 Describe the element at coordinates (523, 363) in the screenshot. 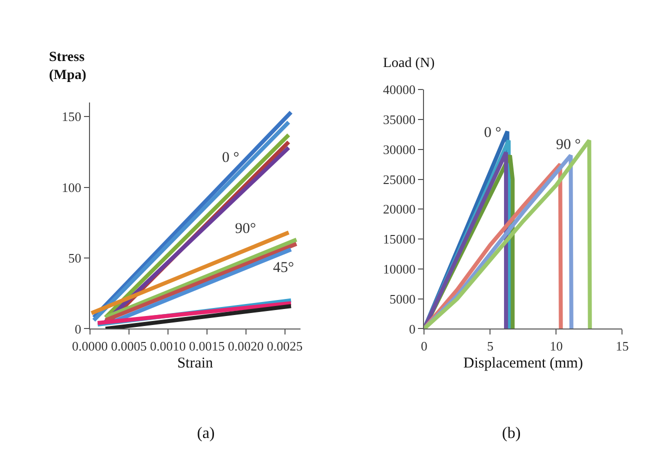

I see `x-axis-title: Displacement (mm)` at that location.